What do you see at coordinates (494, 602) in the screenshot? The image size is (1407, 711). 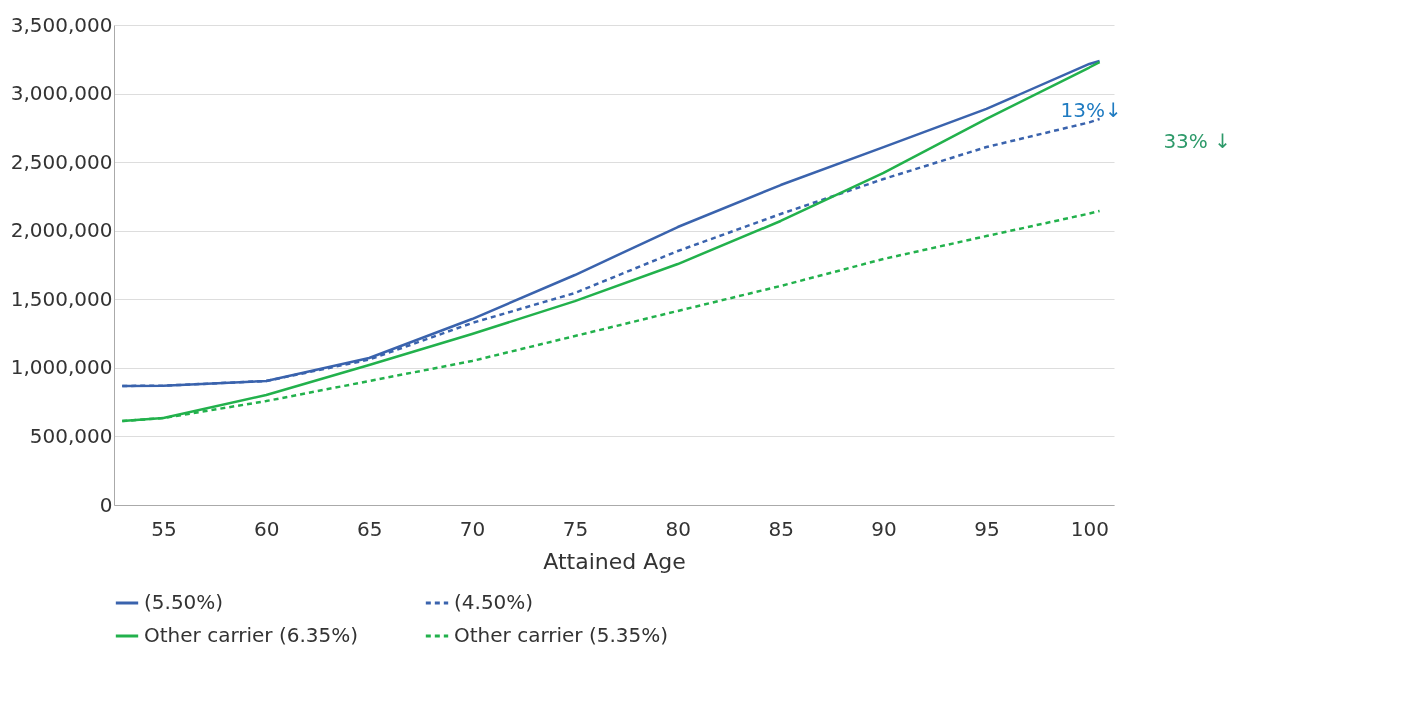 I see `legend-label: (4.50%)` at bounding box center [494, 602].